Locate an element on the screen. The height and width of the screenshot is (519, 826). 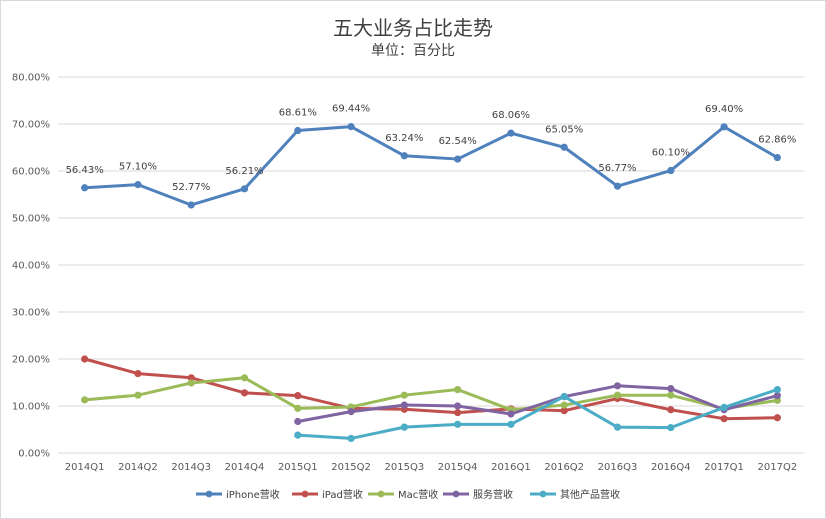
data-label: 57.10% is located at coordinates (138, 167).